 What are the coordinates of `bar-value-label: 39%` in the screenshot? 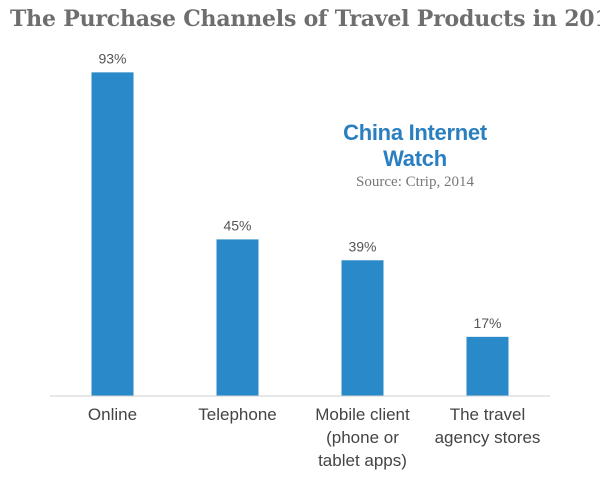 It's located at (362, 246).